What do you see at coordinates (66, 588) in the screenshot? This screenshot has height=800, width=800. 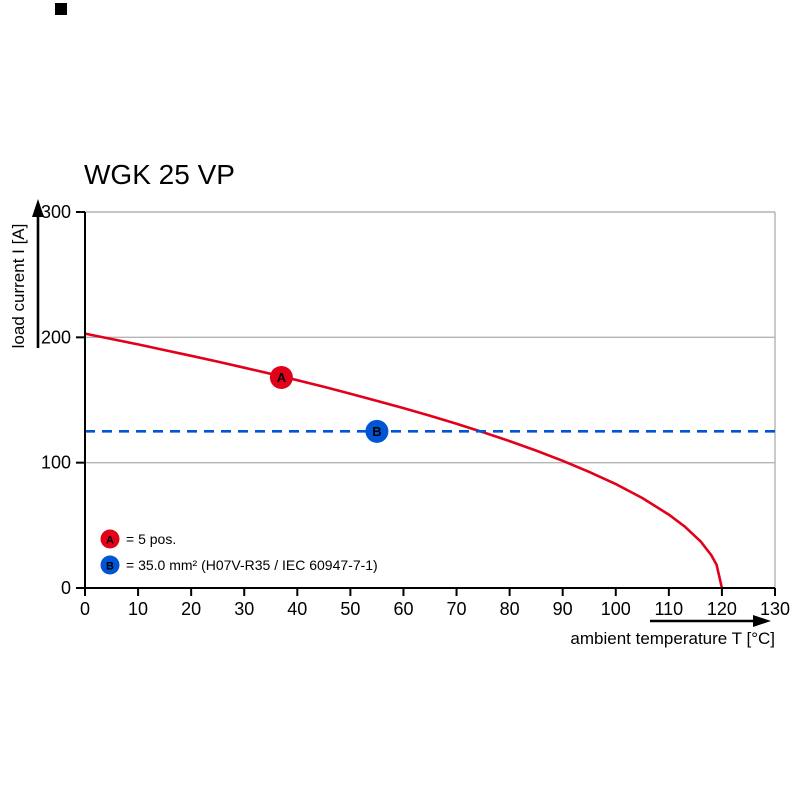 I see `y-tick-label: 0` at bounding box center [66, 588].